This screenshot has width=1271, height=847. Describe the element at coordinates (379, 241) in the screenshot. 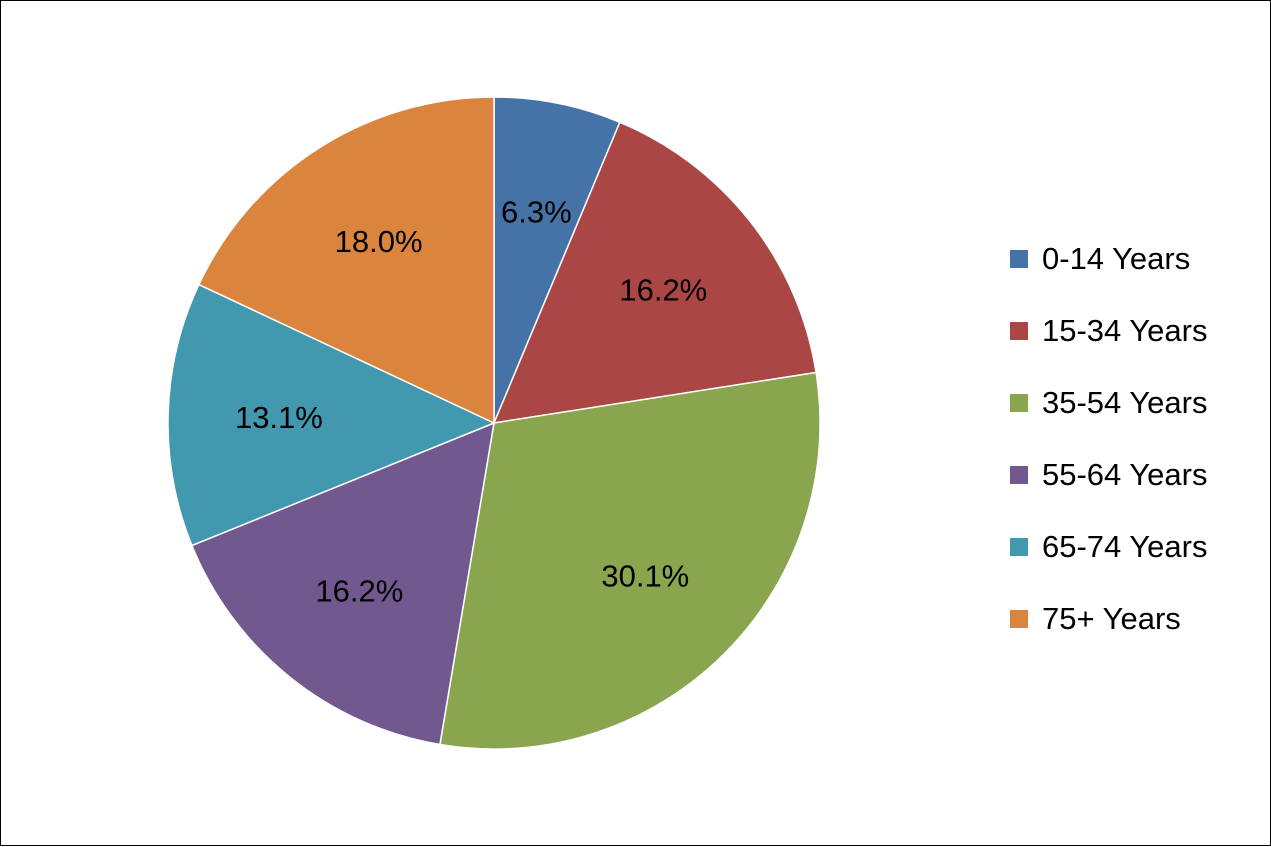

I see `data-label-75-years: 18.0%` at that location.